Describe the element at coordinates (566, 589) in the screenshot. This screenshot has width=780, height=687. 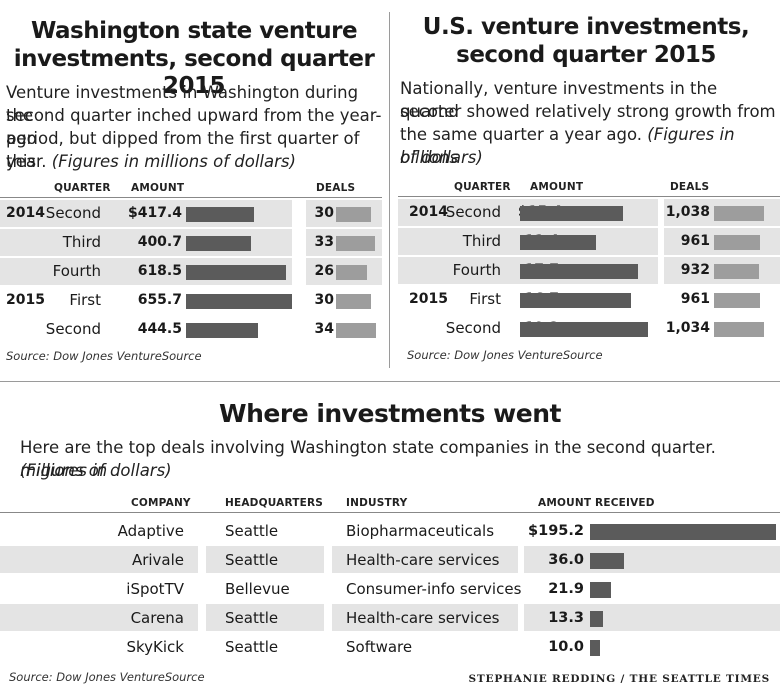
I see `amount-received-label: 21.9` at that location.